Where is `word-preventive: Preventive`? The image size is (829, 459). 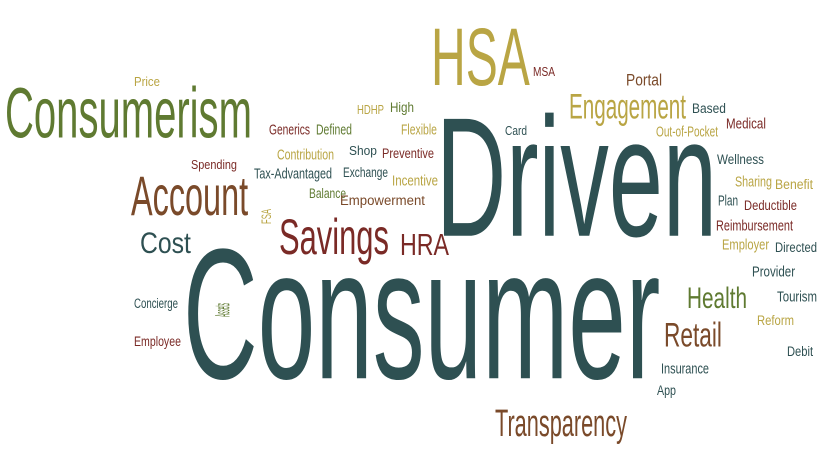 word-preventive: Preventive is located at coordinates (408, 153).